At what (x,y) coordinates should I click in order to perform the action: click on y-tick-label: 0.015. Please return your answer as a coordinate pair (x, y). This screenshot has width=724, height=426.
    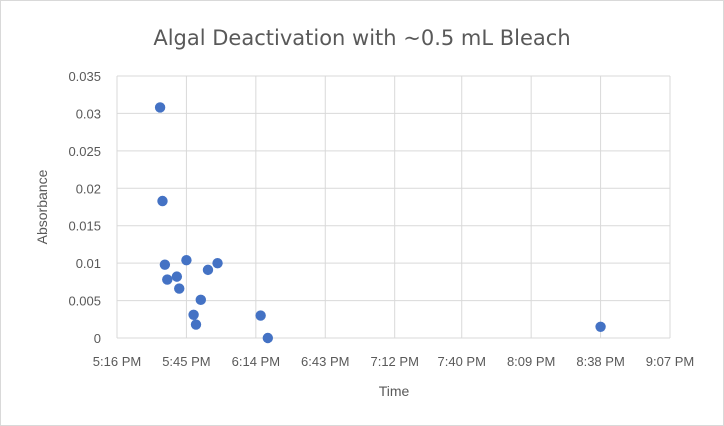
    Looking at the image, I should click on (84, 226).